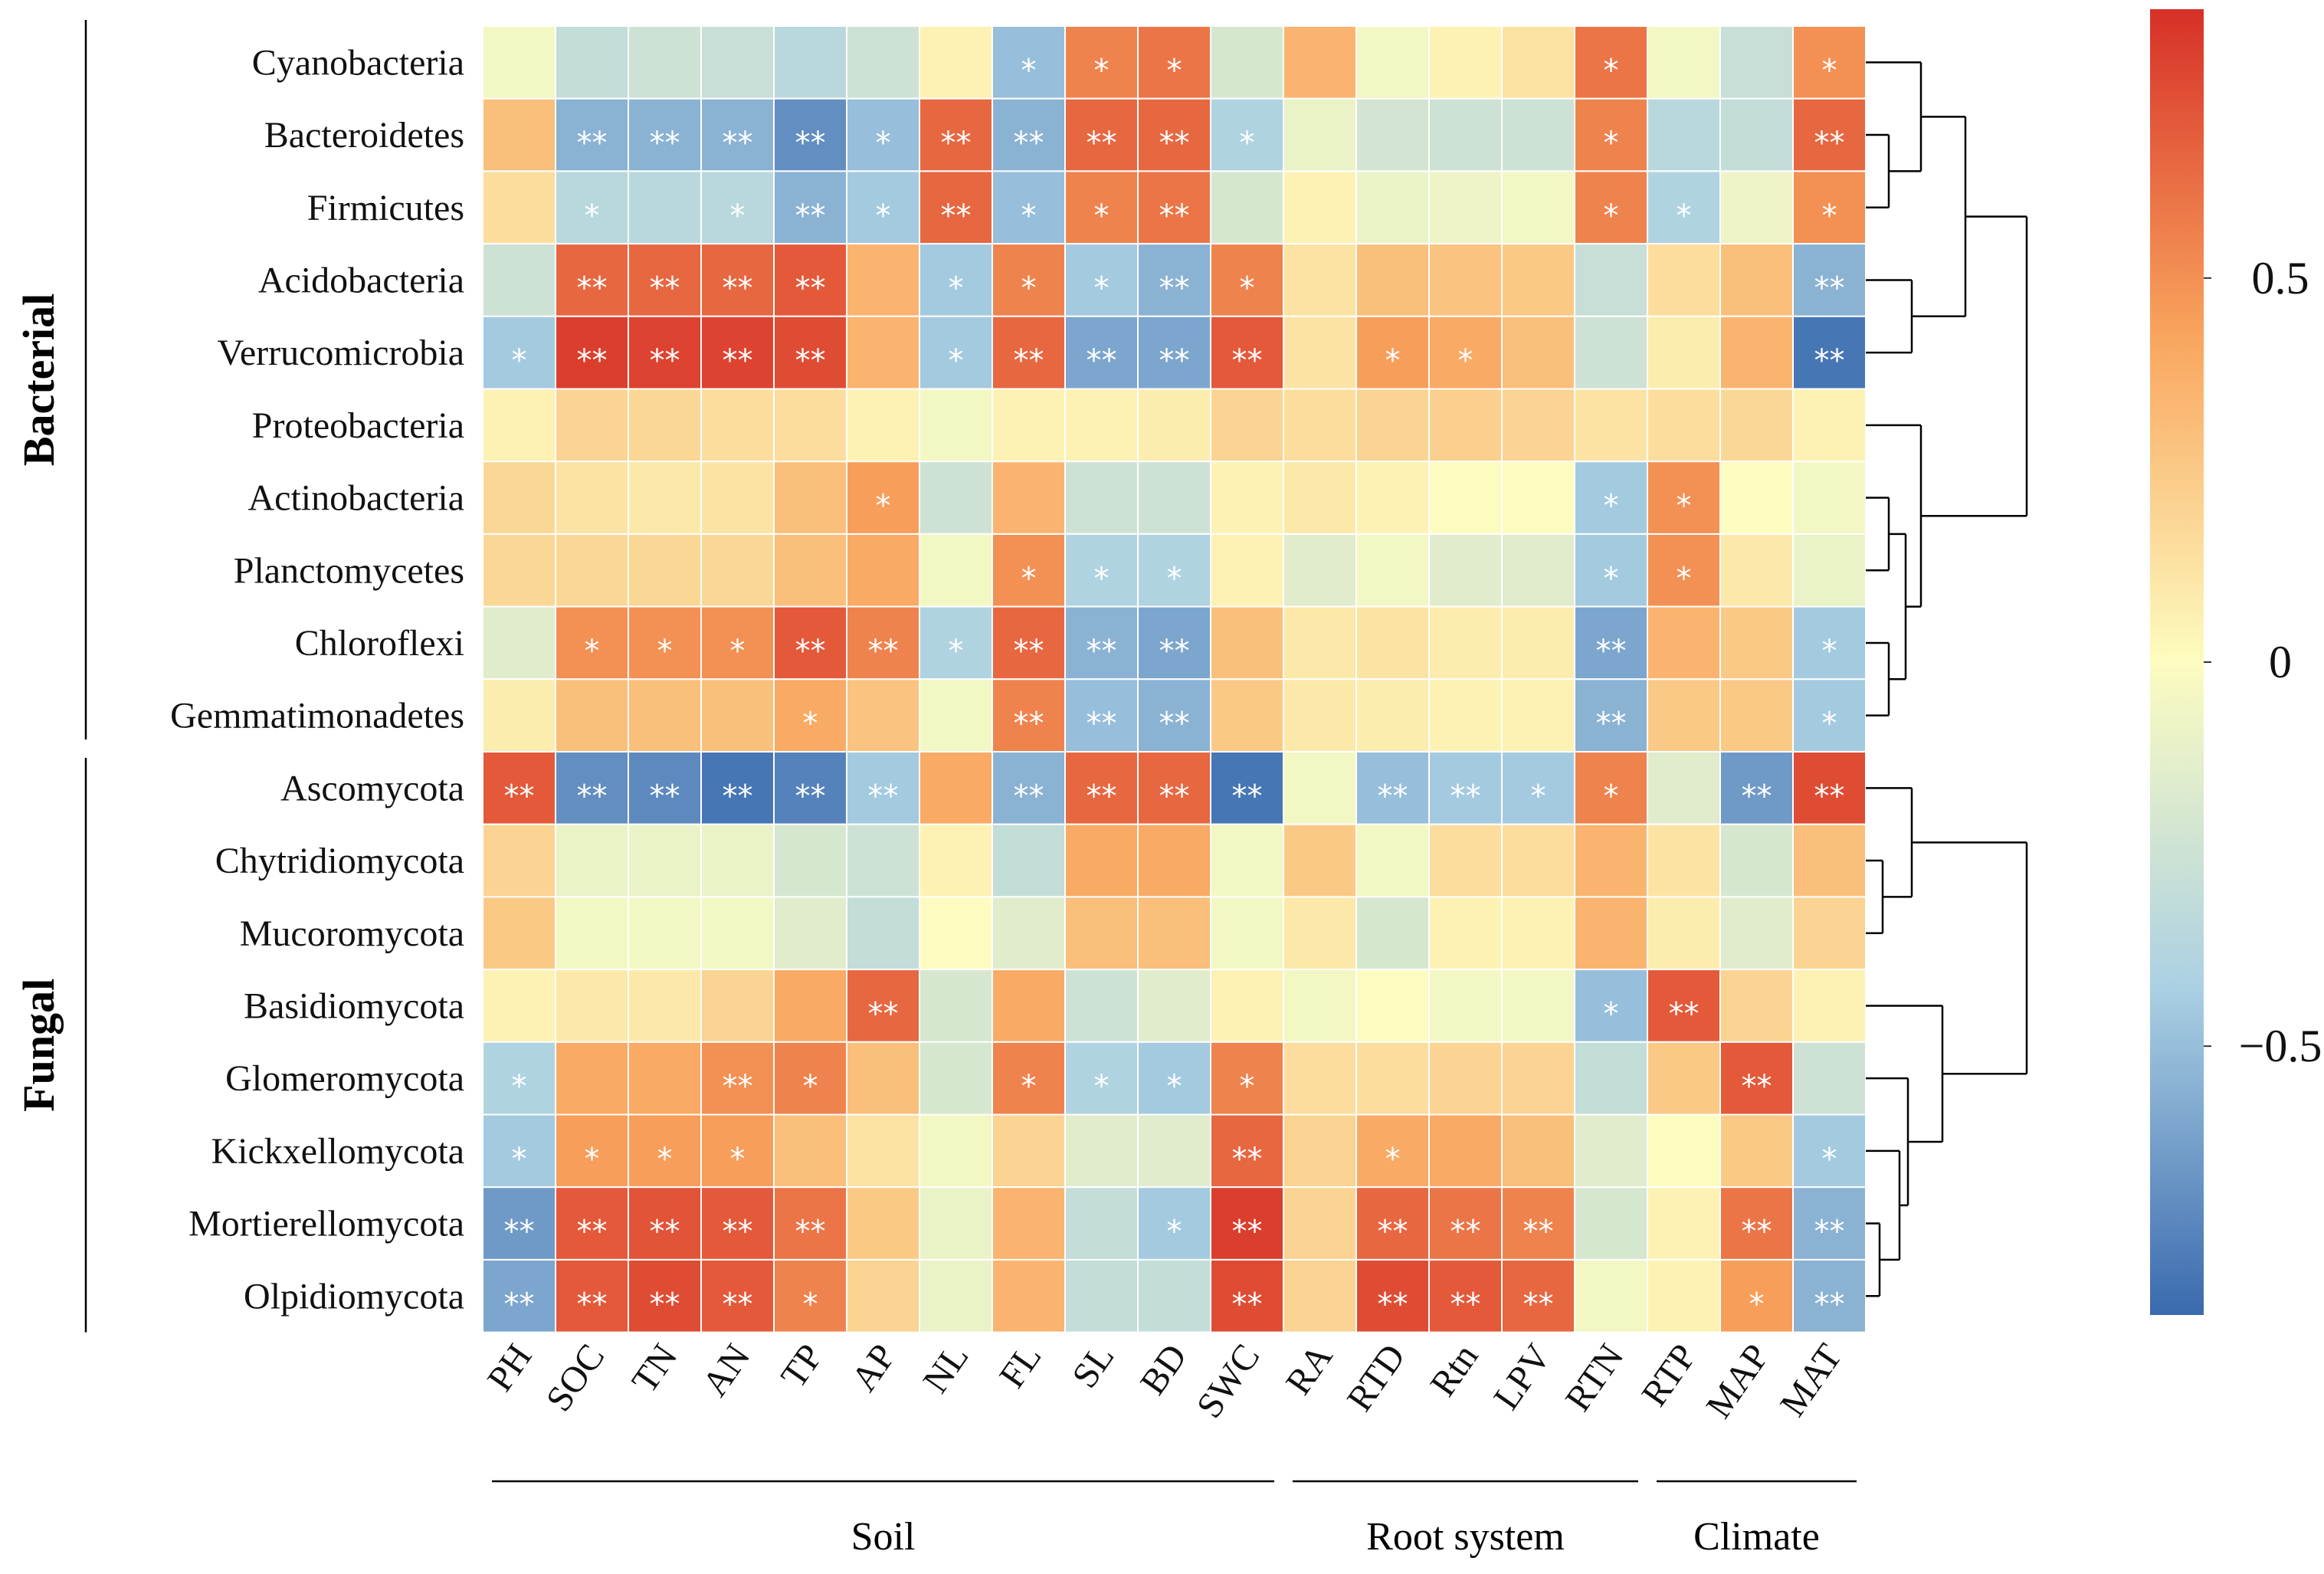 The image size is (2324, 1574). What do you see at coordinates (1538, 1232) in the screenshot?
I see `sig-mortierellomycota-lpv: **` at bounding box center [1538, 1232].